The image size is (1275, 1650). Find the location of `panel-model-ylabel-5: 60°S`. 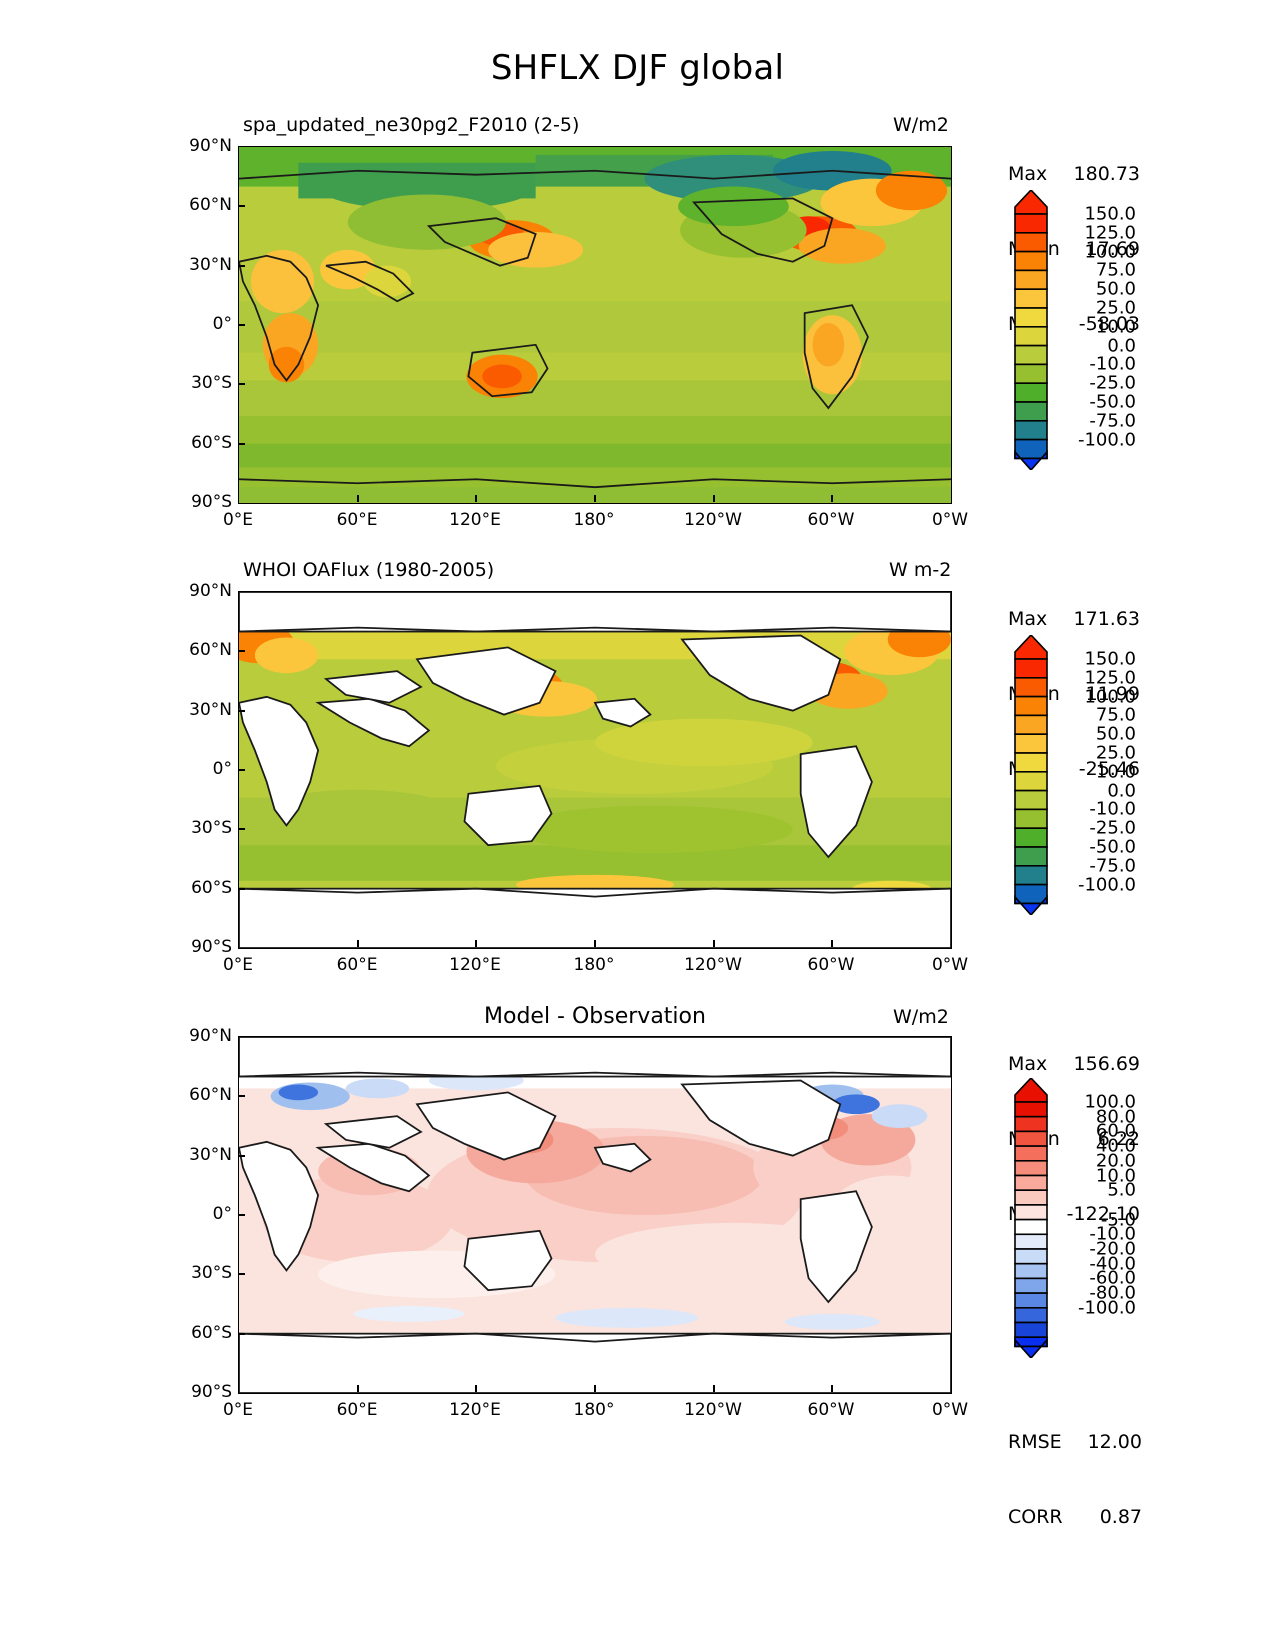

panel-model-ylabel-5: 60°S is located at coordinates (211, 443).